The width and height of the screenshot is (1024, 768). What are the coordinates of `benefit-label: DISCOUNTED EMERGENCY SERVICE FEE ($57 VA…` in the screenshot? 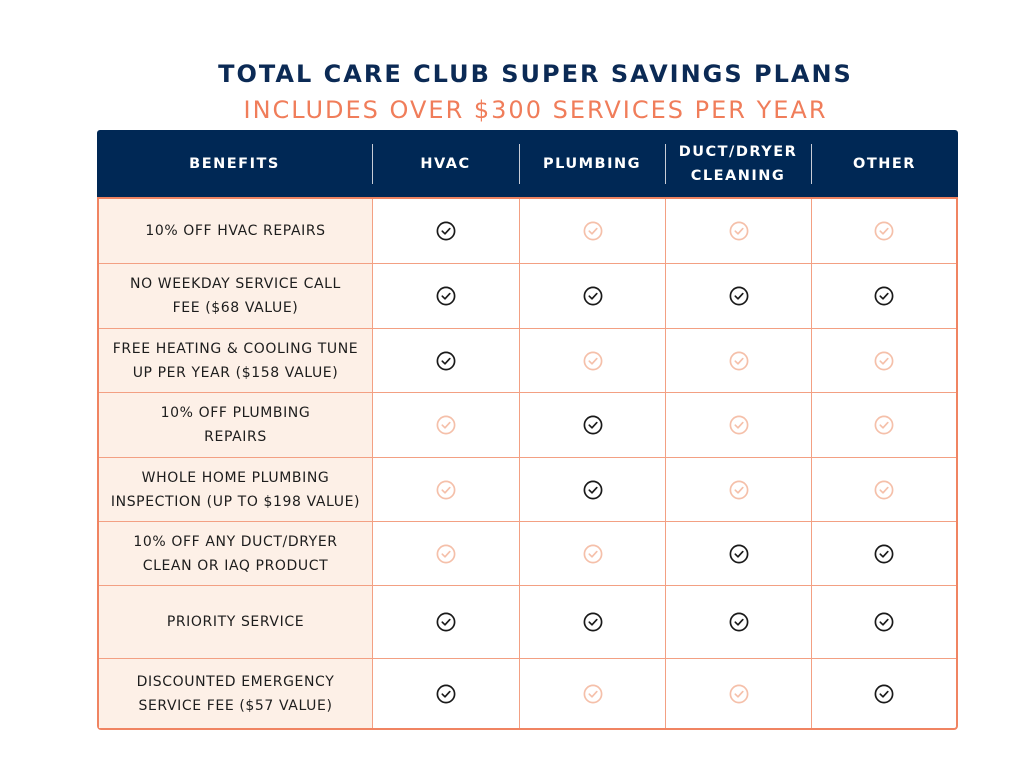 It's located at (235, 693).